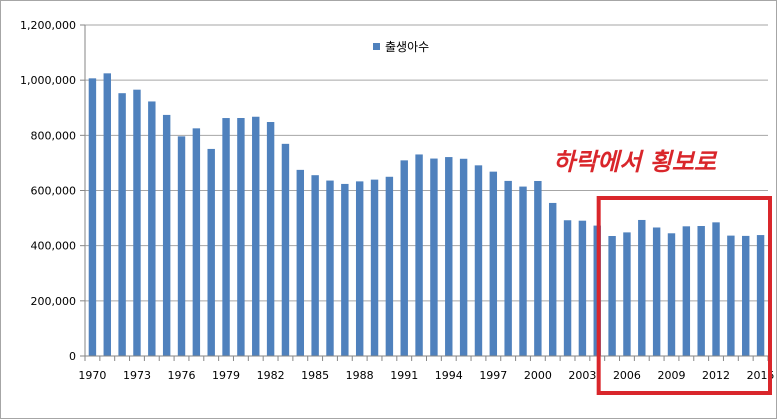  What do you see at coordinates (404, 375) in the screenshot?
I see `x-tick-label: 1991` at bounding box center [404, 375].